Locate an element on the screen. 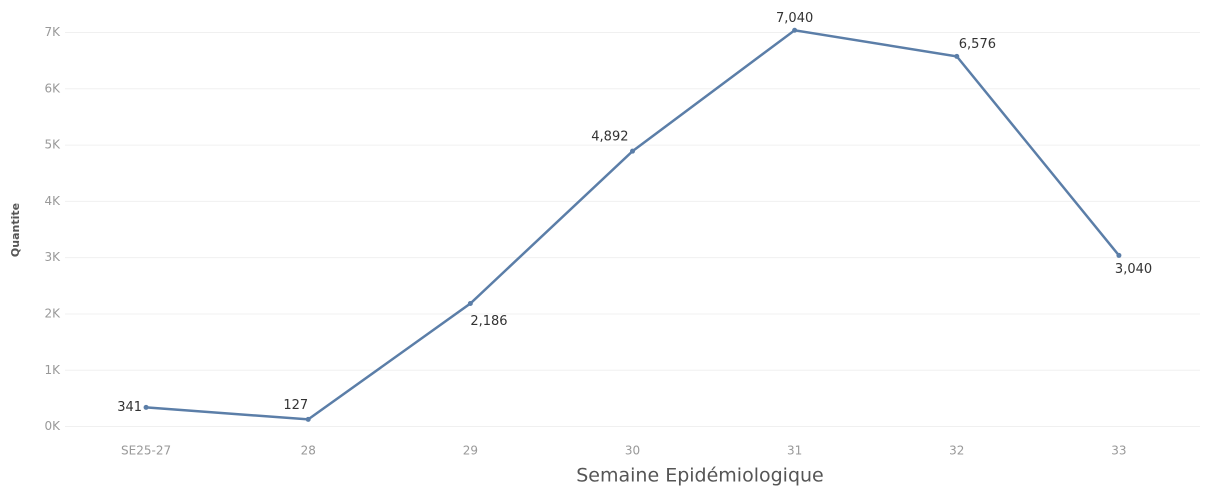 The image size is (1205, 491). y-tick-label: 2K is located at coordinates (52, 313).